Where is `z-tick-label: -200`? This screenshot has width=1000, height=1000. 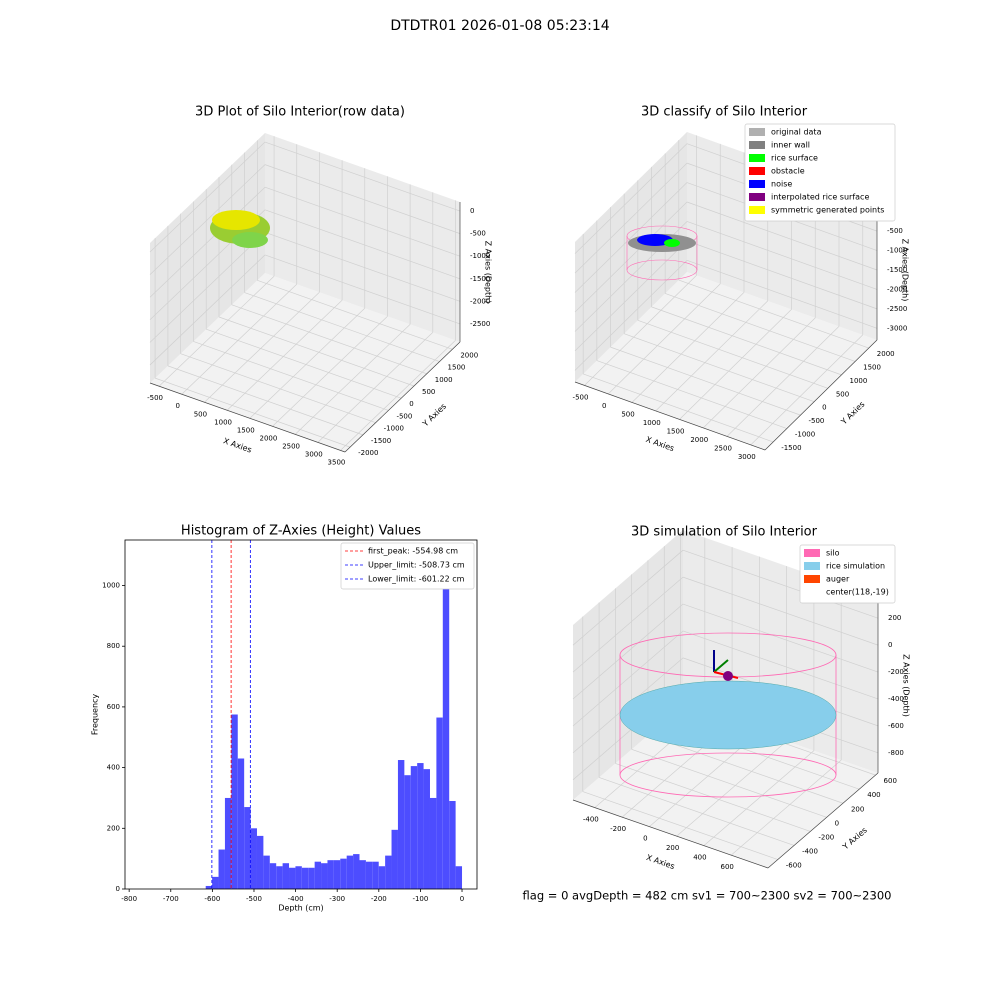
z-tick-label: -200 is located at coordinates (896, 672).